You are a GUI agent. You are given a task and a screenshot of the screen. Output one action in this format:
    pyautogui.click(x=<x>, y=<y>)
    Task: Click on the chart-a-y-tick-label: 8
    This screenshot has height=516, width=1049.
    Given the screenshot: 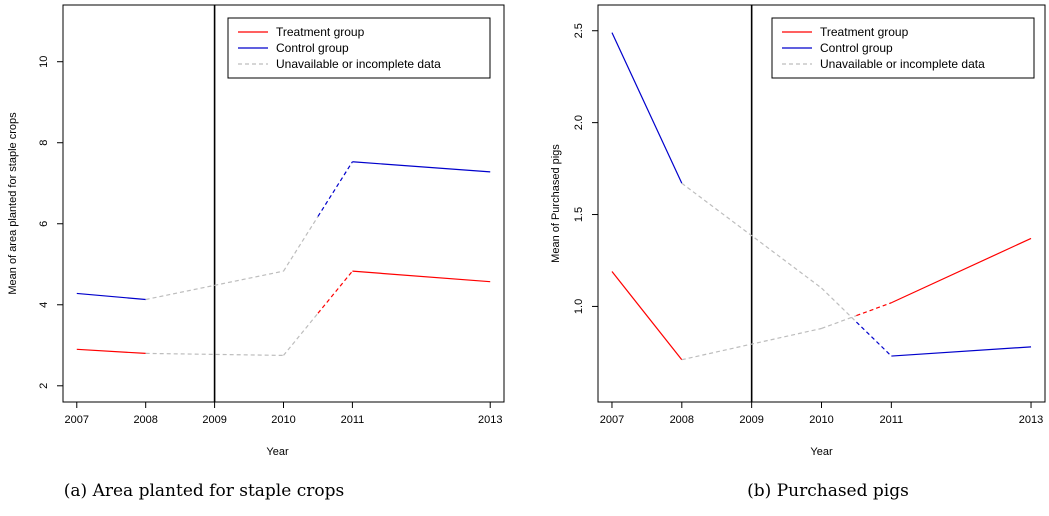 What is the action you would take?
    pyautogui.click(x=44, y=143)
    